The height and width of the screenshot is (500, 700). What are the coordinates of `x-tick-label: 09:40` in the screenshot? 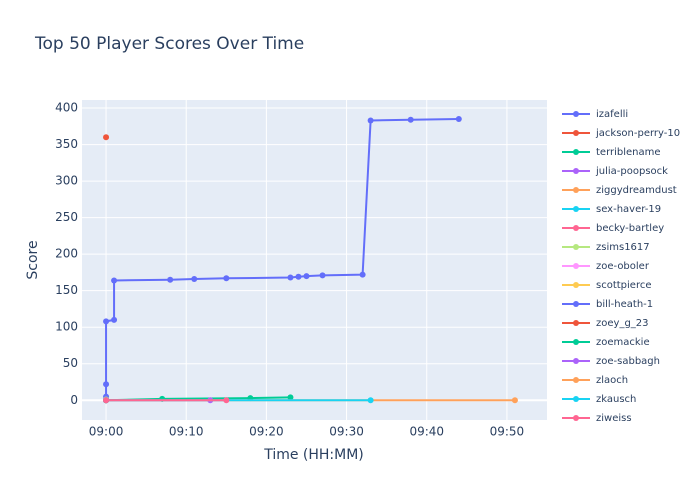 It's located at (426, 432).